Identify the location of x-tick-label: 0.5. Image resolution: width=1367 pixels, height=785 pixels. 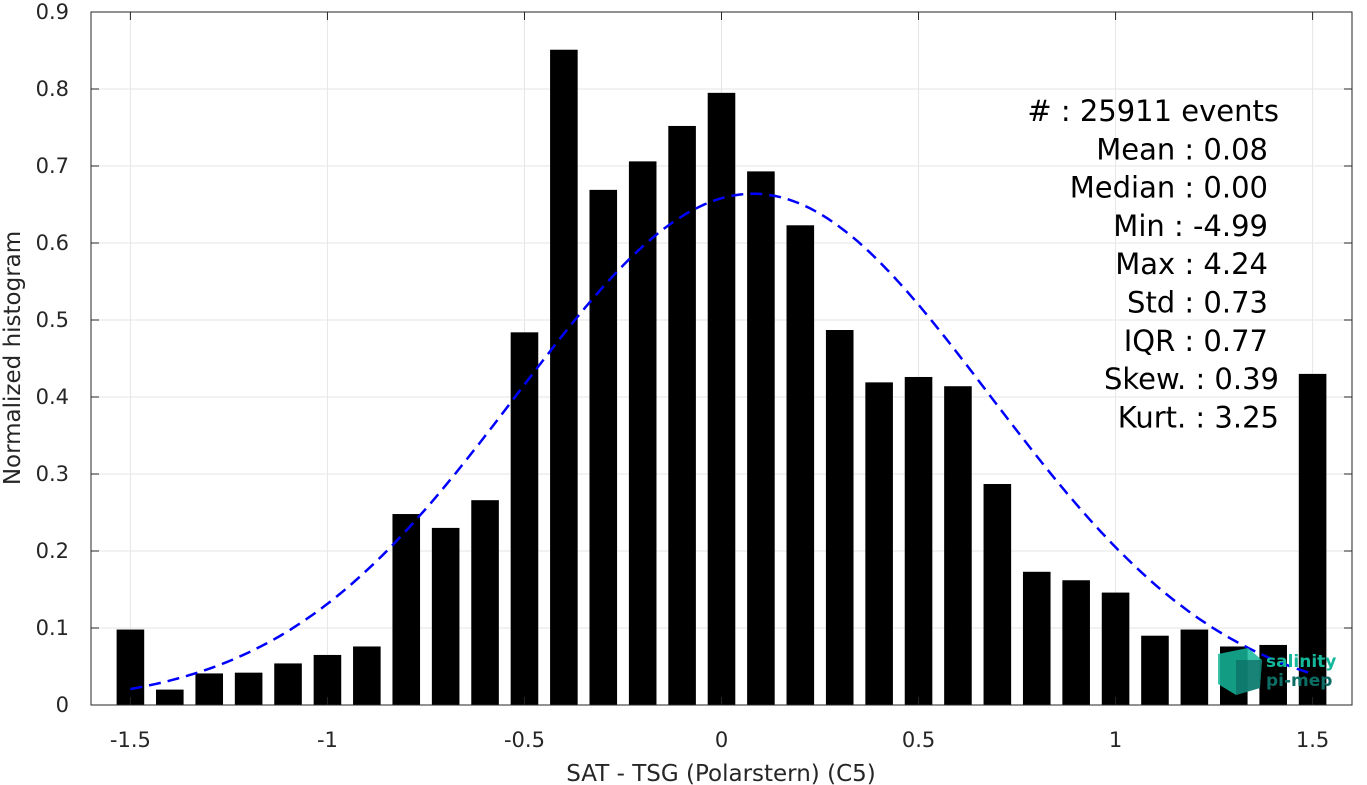
(918, 740).